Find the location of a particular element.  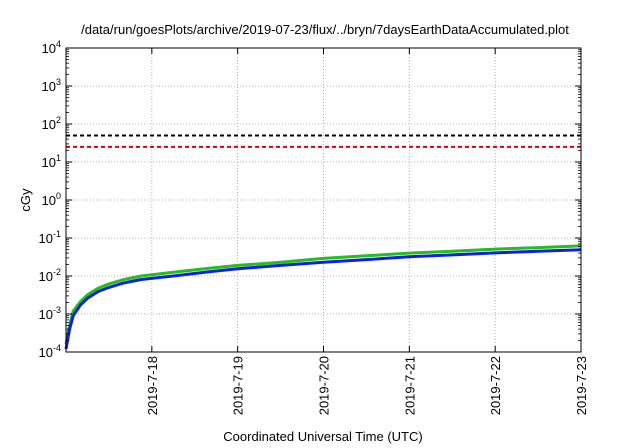

x-axis-label: Coordinated Universal Time (UTC) is located at coordinates (322, 436).